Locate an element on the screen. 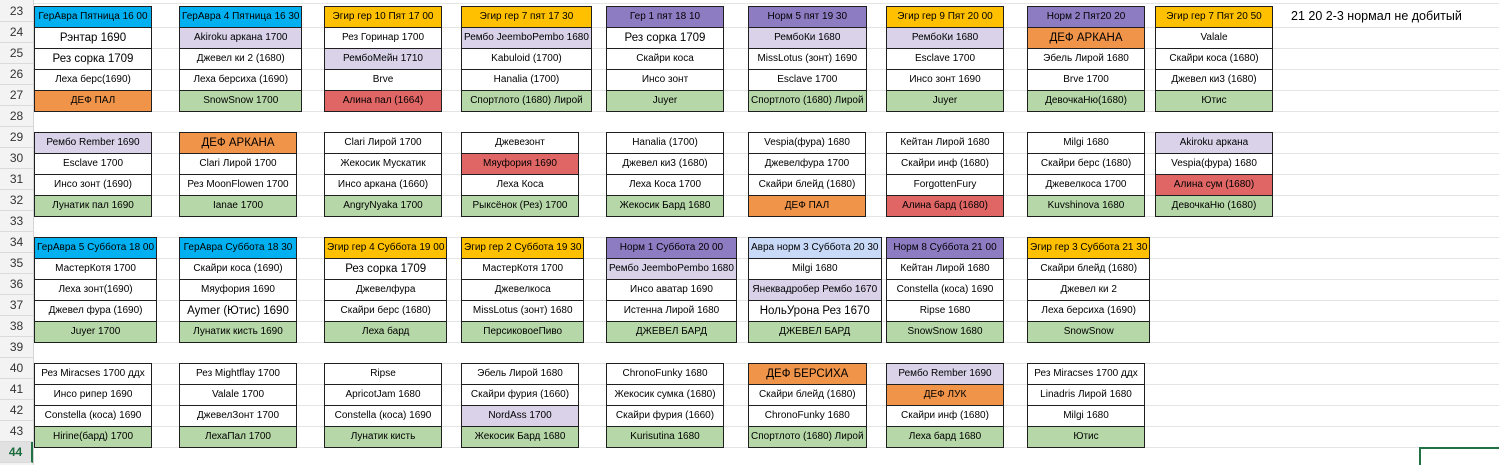  row-number: 32 is located at coordinates (16, 200).